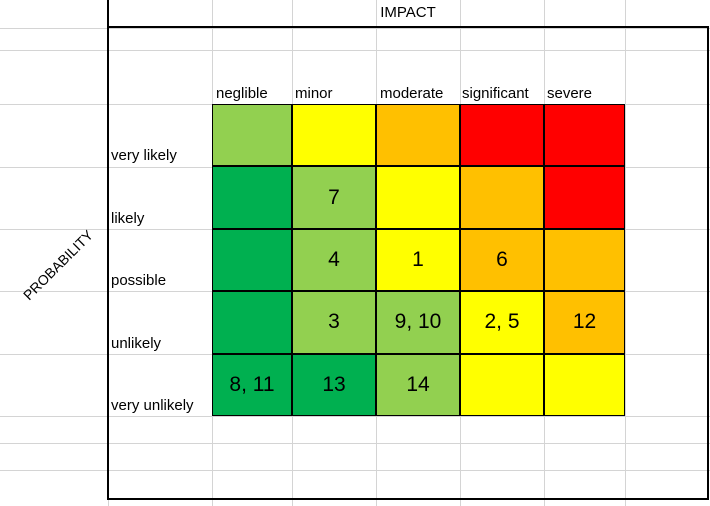 The image size is (710, 506). I want to click on impact-title: IMPACT, so click(408, 12).